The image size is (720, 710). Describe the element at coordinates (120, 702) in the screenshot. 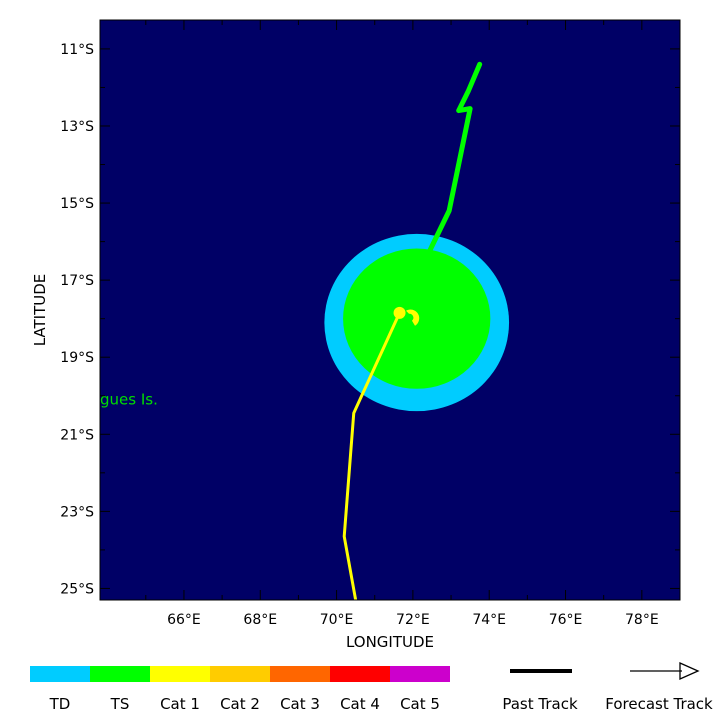

I see `legend-label-ts: TS` at that location.